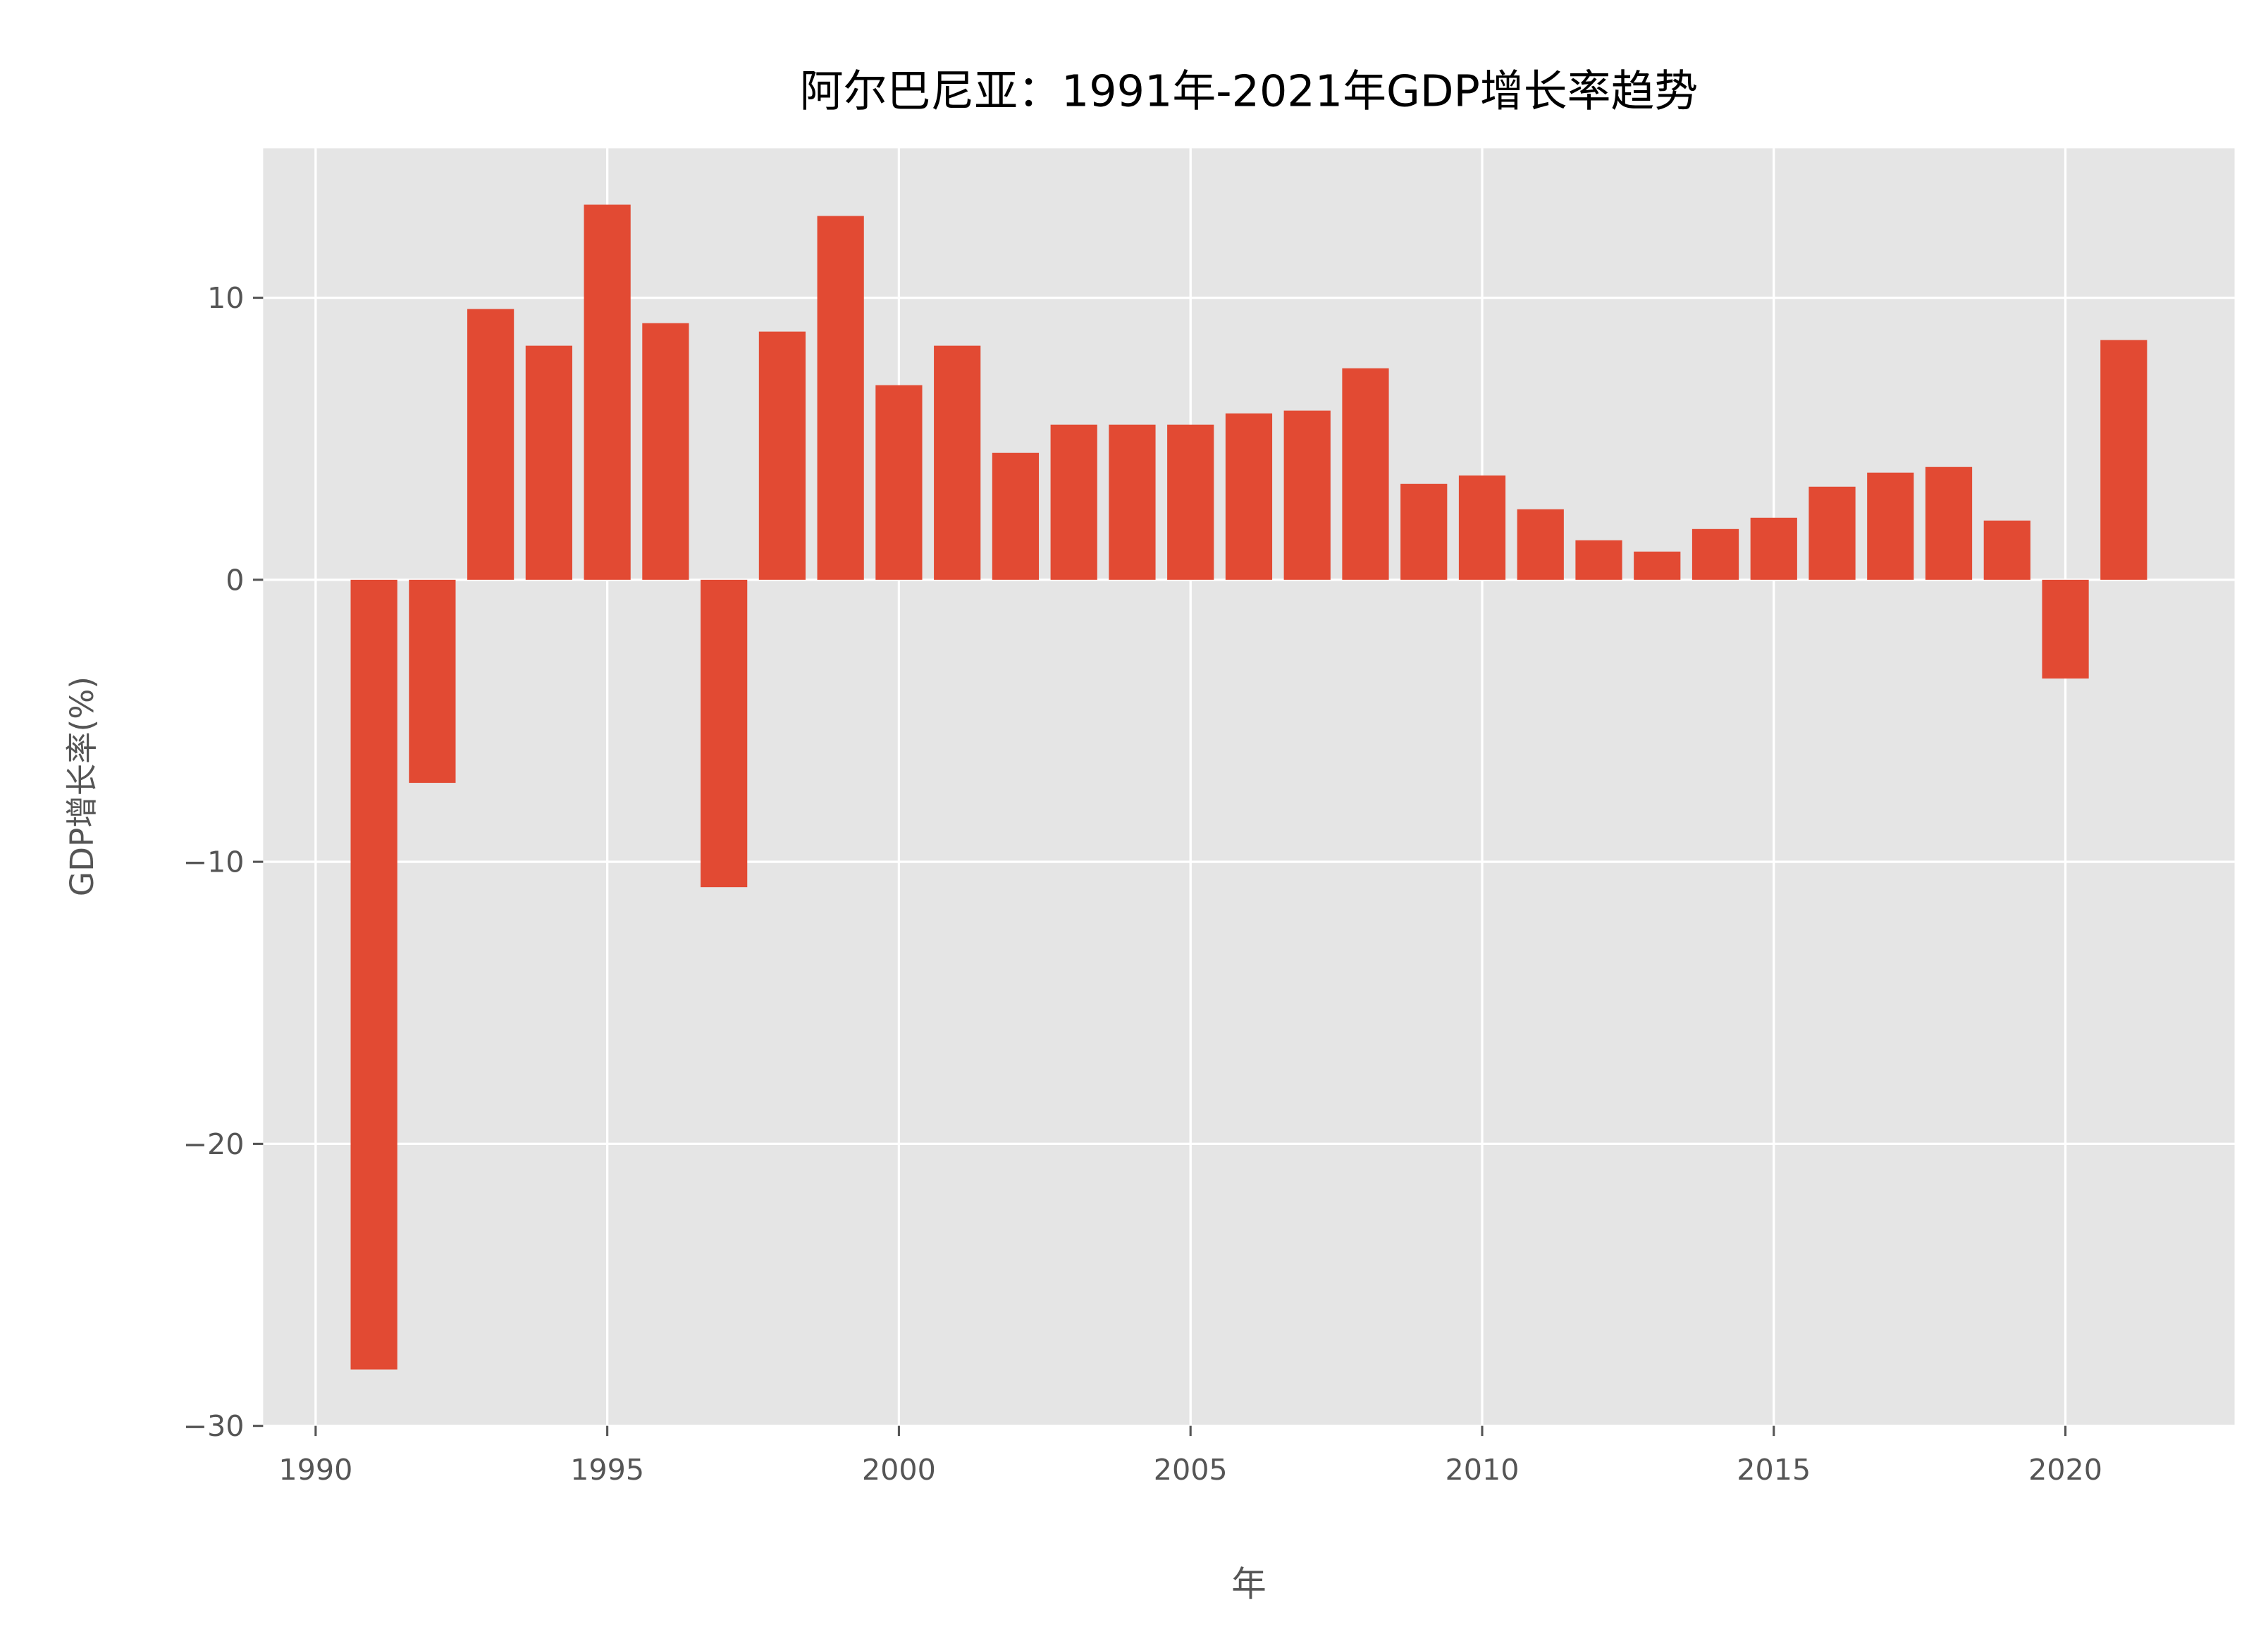 Image resolution: width=2268 pixels, height=1641 pixels. I want to click on bar-2005, so click(1190, 502).